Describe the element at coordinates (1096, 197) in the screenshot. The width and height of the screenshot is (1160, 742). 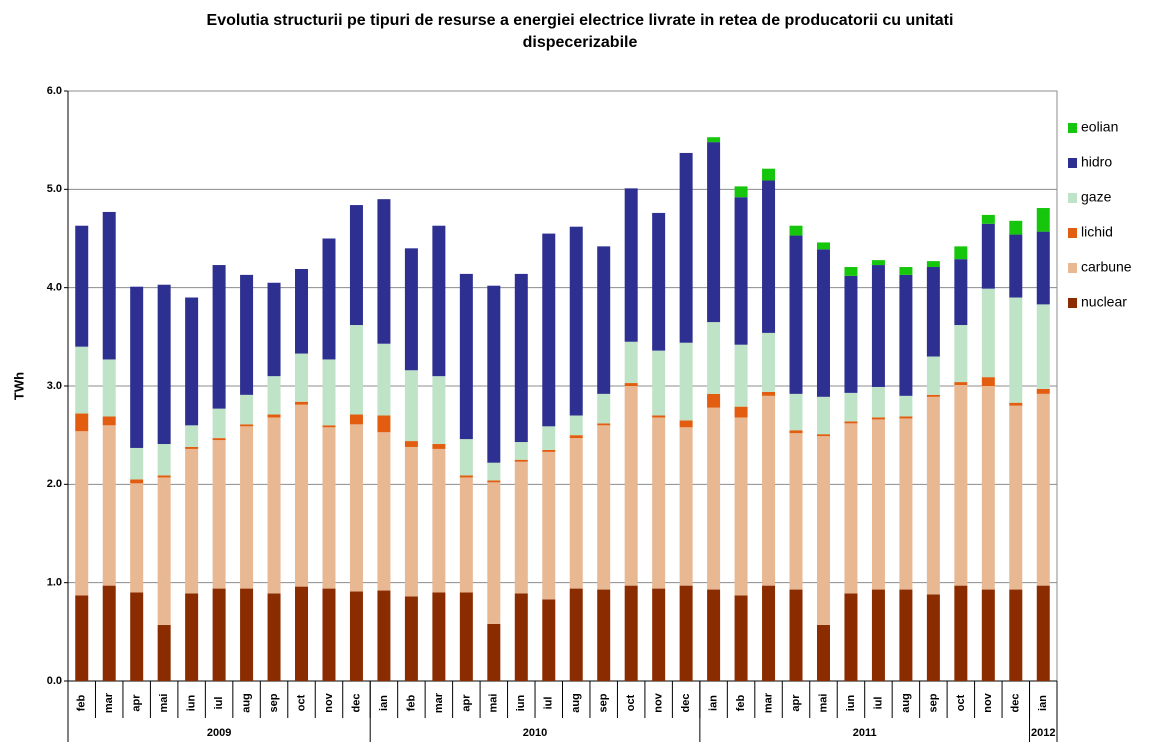
I see `legend-label: gaze` at that location.